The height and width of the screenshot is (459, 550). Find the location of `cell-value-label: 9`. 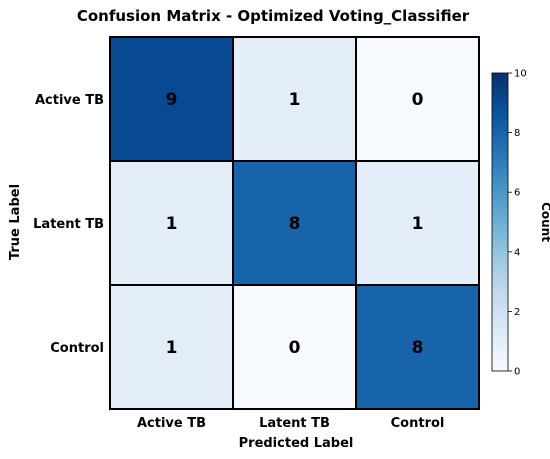

cell-value-label: 9 is located at coordinates (172, 100).